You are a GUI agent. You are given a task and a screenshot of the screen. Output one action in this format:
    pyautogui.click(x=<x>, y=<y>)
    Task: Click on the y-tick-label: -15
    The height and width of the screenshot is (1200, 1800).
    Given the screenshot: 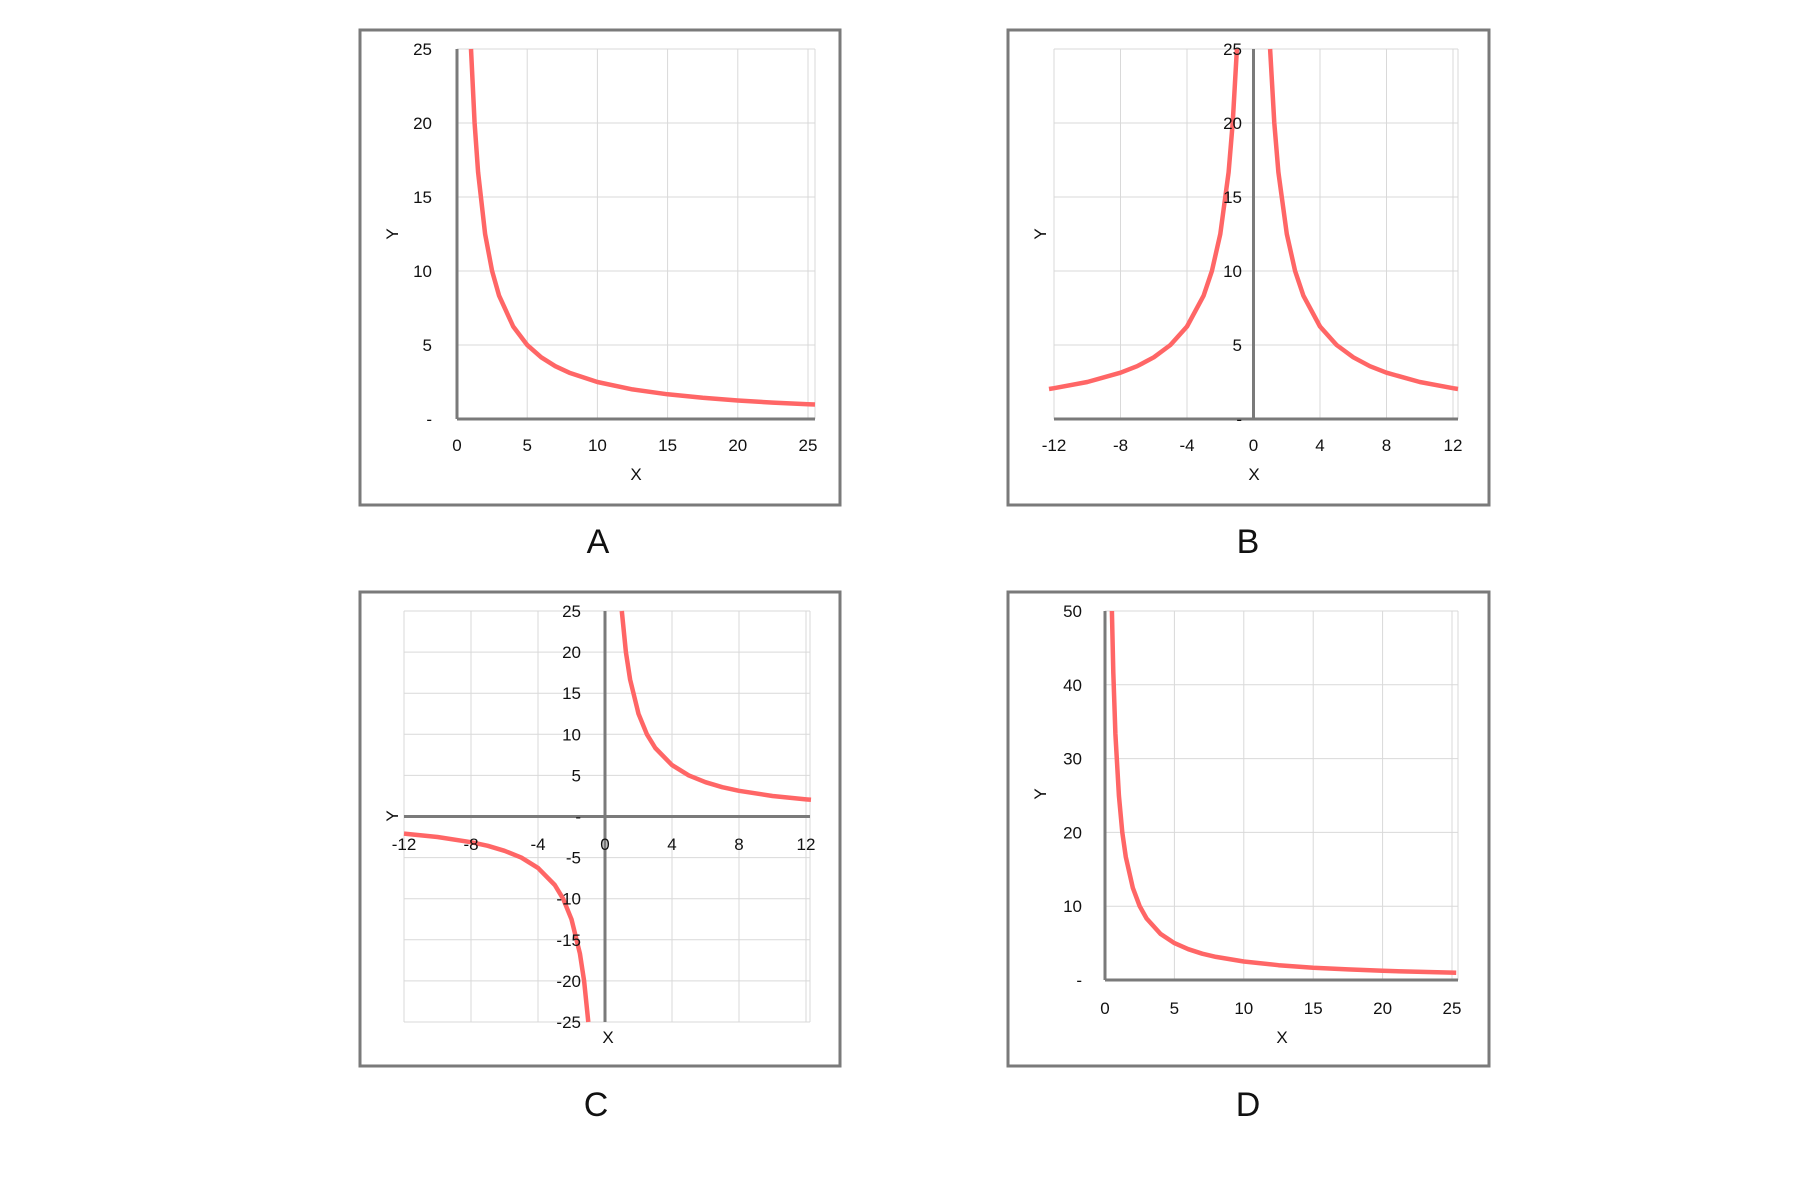 What is the action you would take?
    pyautogui.click(x=568, y=940)
    